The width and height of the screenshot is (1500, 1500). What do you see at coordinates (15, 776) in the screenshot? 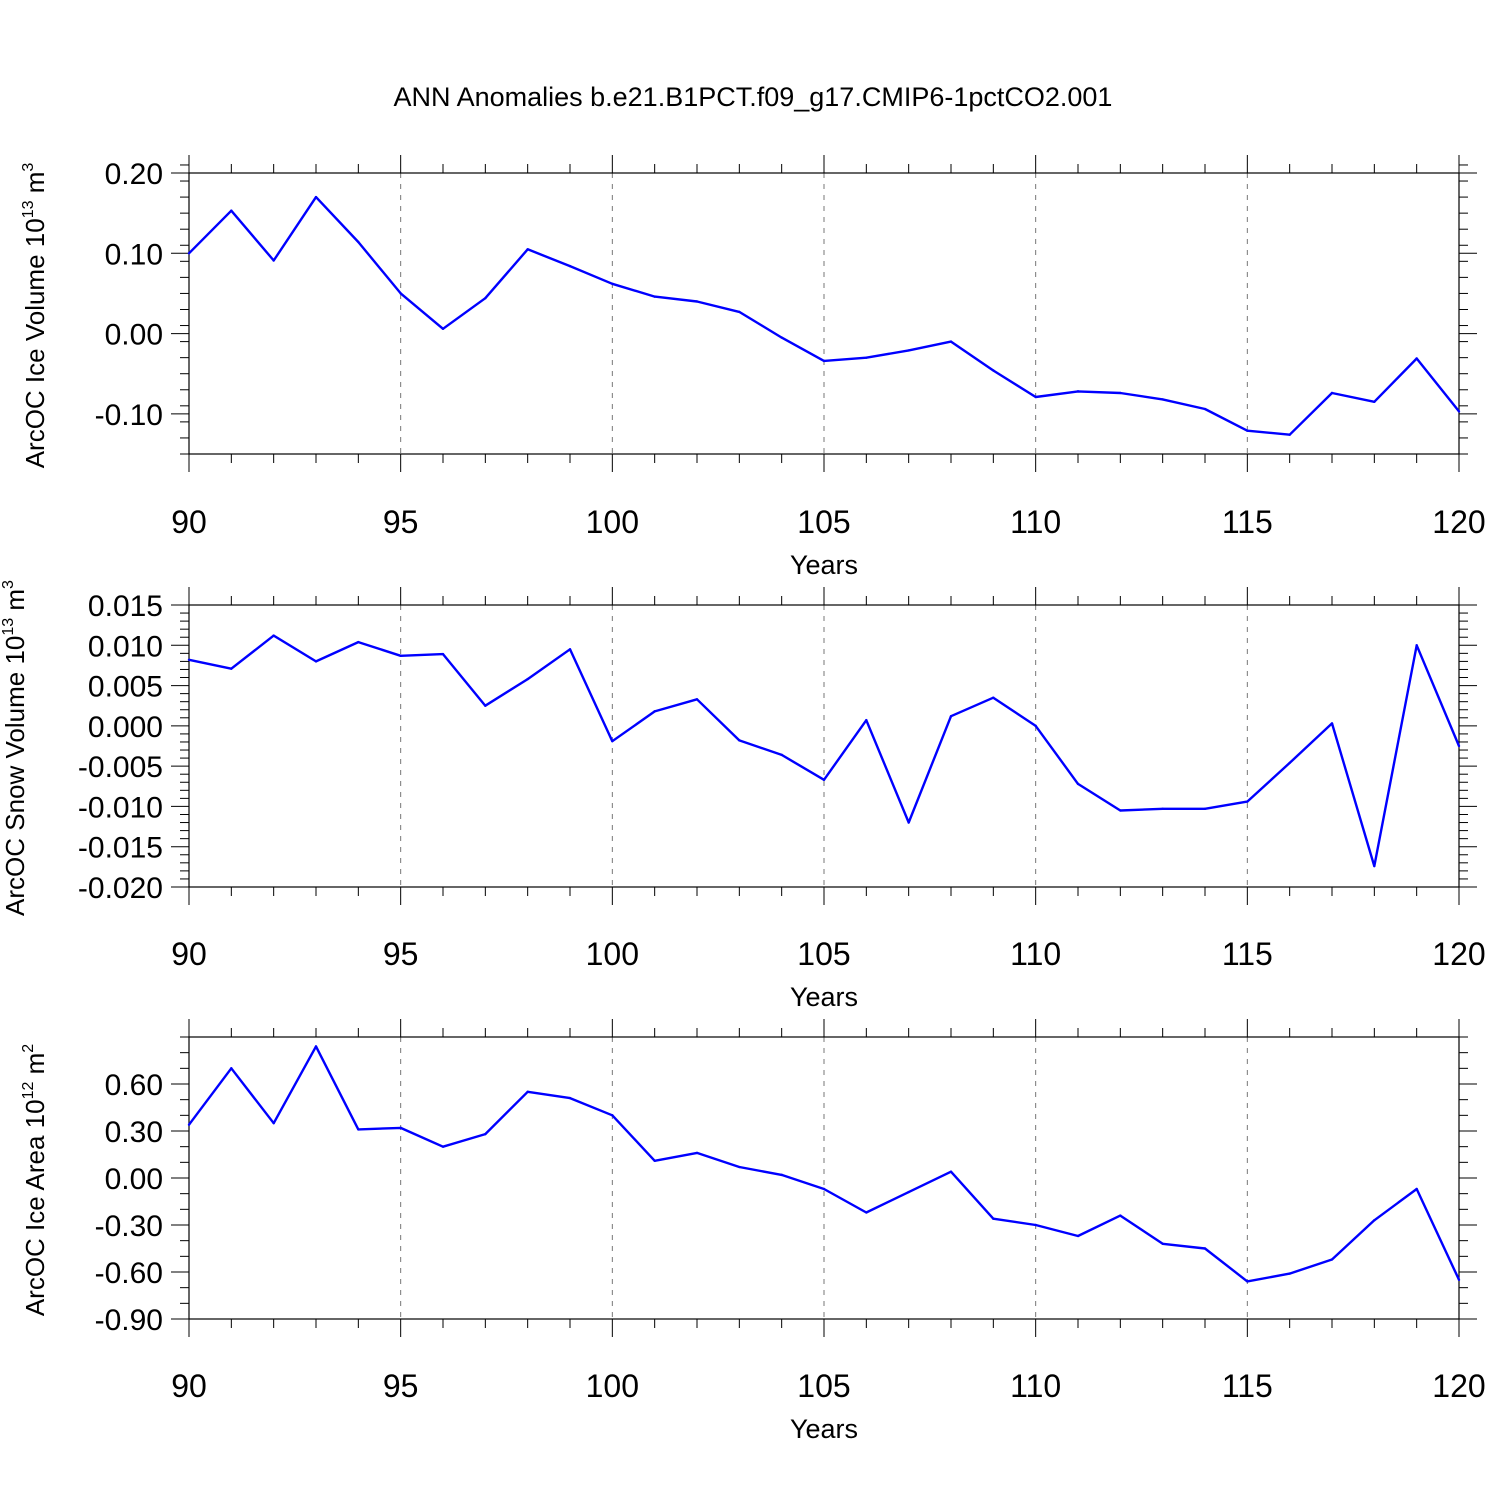
I see `y-label-text: ArcOC Snow Volume 10` at bounding box center [15, 776].